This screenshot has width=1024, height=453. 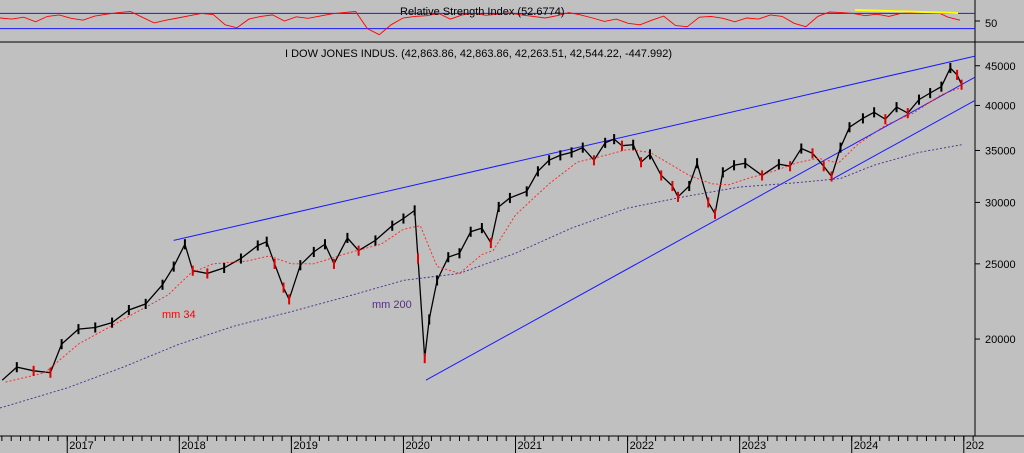 What do you see at coordinates (392, 305) in the screenshot?
I see `ma200-label: mm 200` at bounding box center [392, 305].